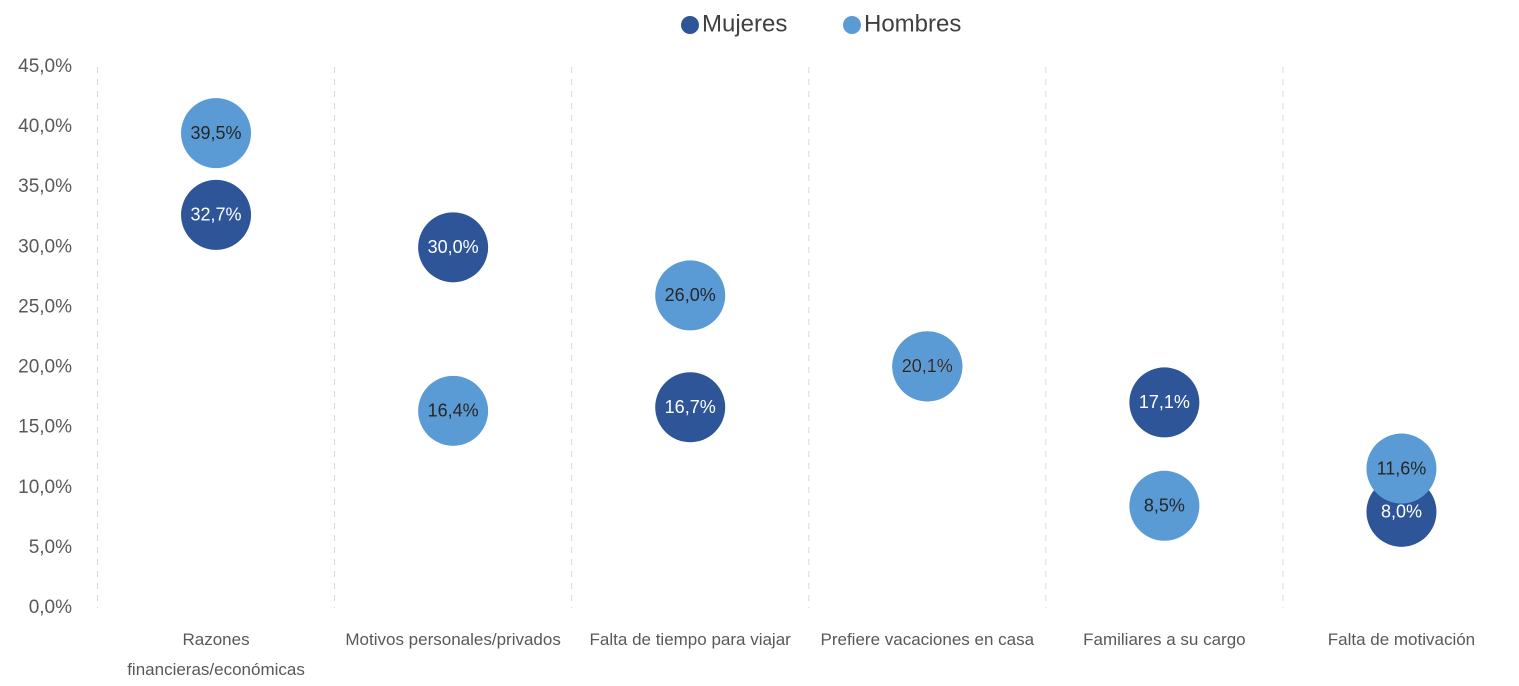 This screenshot has height=686, width=1519. Describe the element at coordinates (45, 306) in the screenshot. I see `y-tick-label: 25,0%` at that location.